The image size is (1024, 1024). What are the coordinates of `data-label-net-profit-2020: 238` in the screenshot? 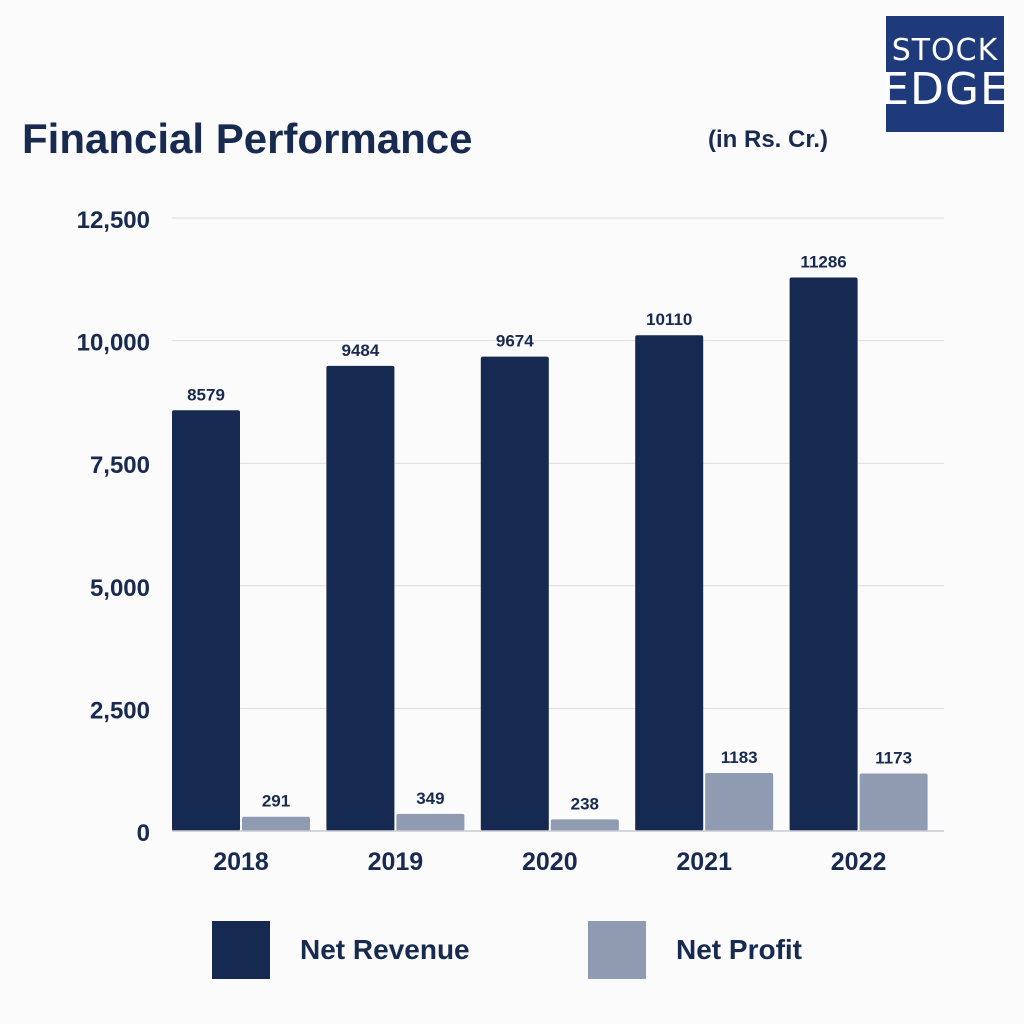 It's located at (585, 803).